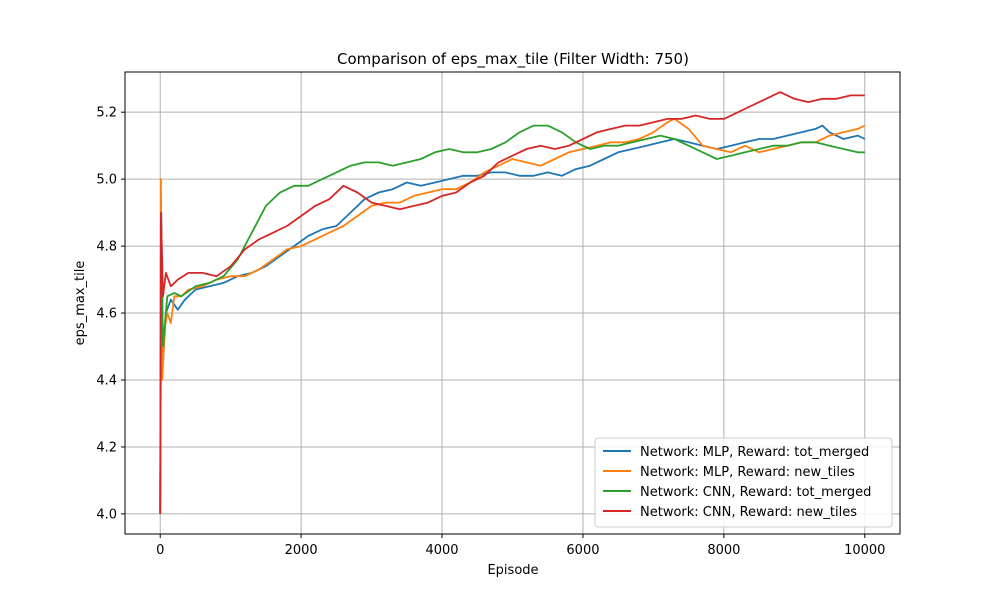 Image resolution: width=1000 pixels, height=600 pixels. I want to click on x-tick-label: 4000, so click(441, 550).